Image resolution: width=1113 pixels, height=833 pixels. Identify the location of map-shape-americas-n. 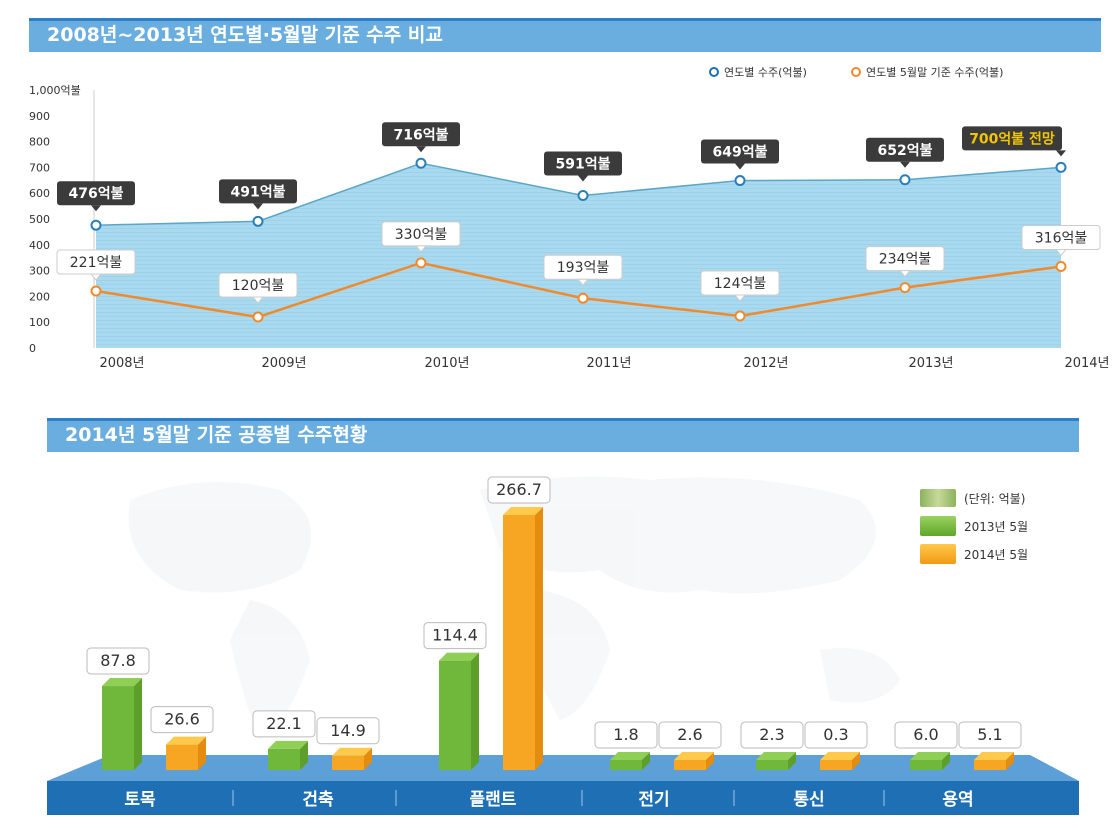
(220, 537).